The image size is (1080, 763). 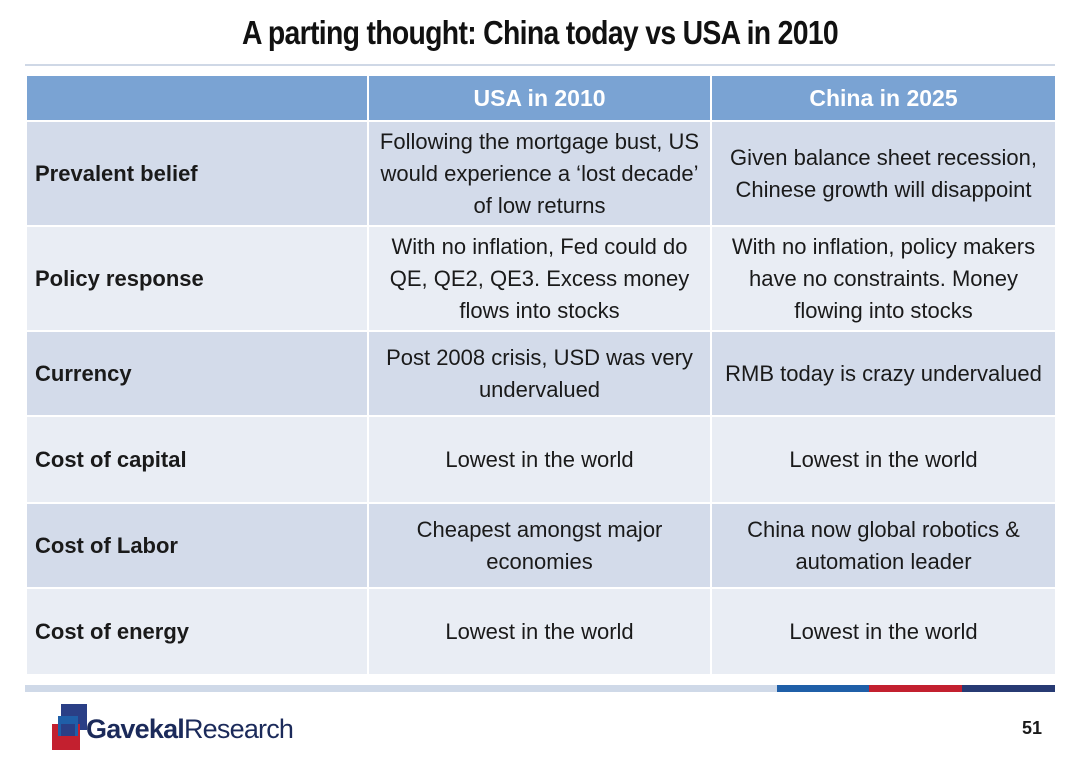 What do you see at coordinates (883, 98) in the screenshot?
I see `header-cell-china: China in 2025` at bounding box center [883, 98].